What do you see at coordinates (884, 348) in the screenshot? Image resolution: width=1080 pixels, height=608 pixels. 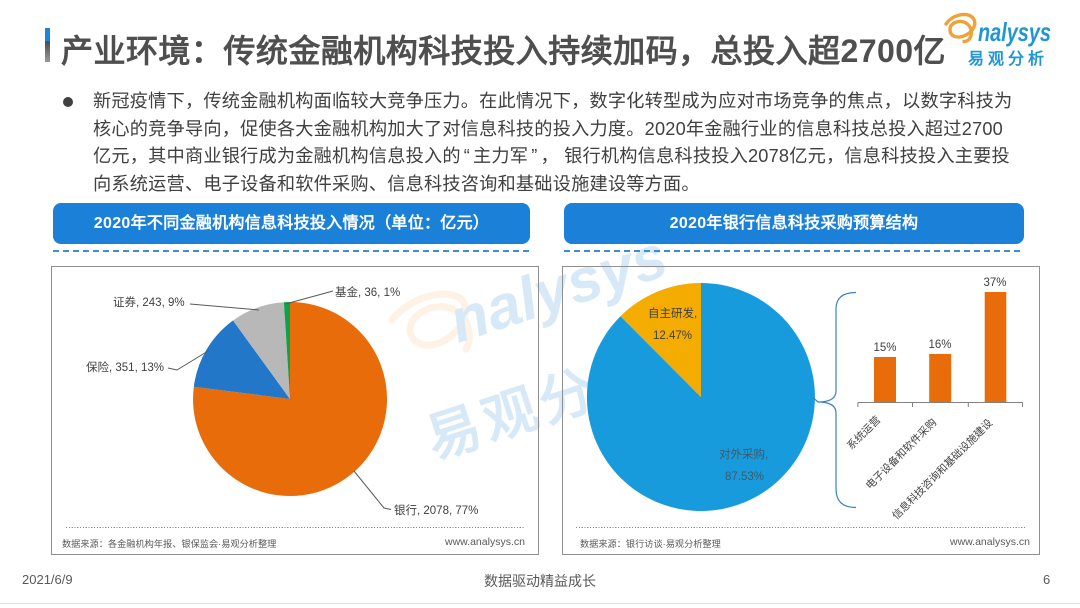 I see `svg-text: 15%` at bounding box center [884, 348].